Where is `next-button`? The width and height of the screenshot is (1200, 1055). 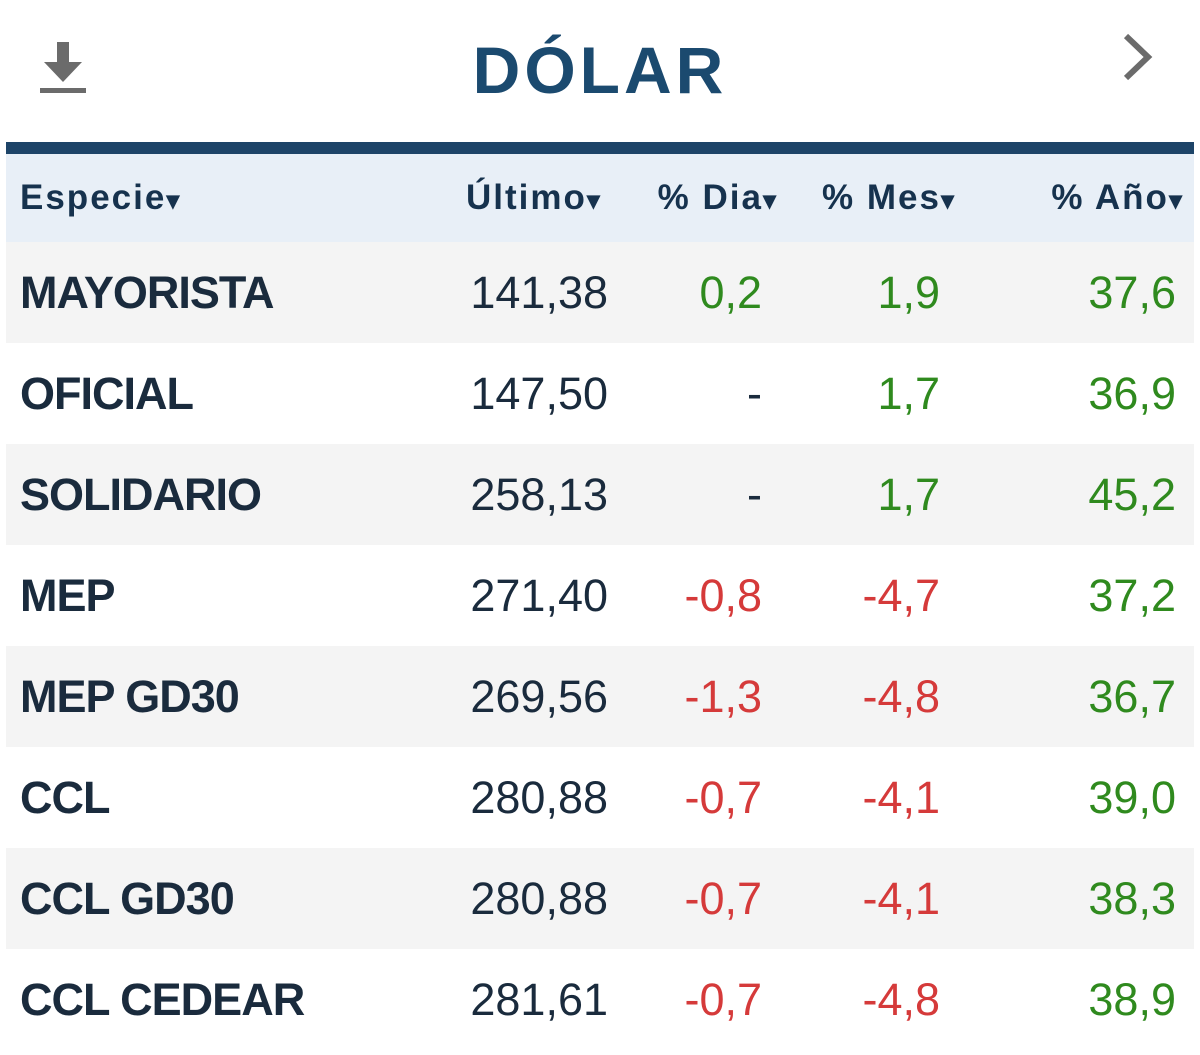
next-button is located at coordinates (1136, 57).